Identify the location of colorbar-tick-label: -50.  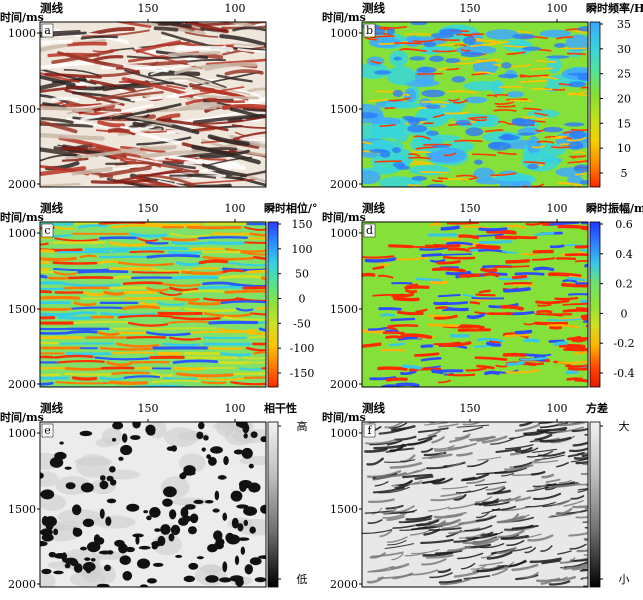
(302, 323).